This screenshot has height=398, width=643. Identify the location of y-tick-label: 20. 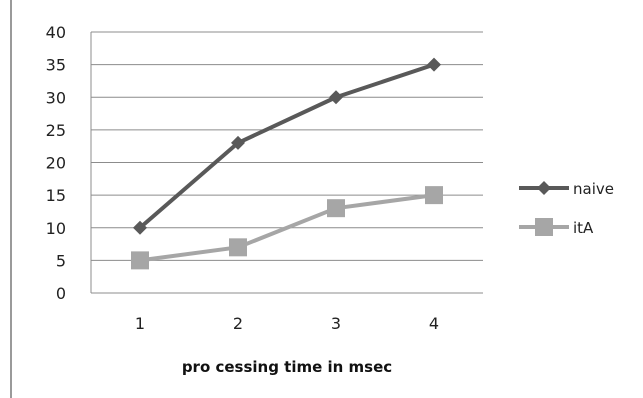
(56, 163).